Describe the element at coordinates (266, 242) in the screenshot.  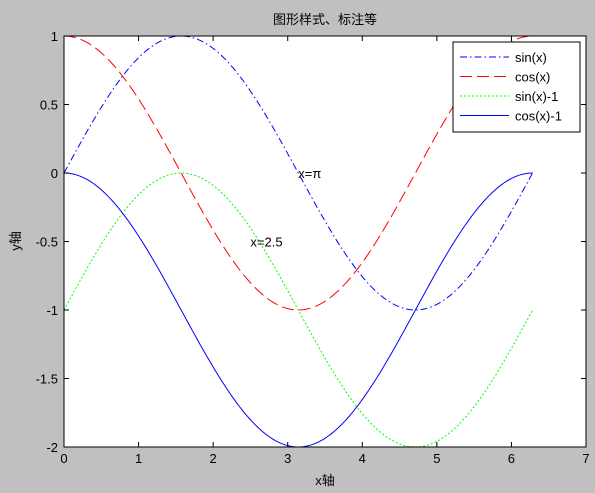
I see `annotation-label: x=2.5` at that location.